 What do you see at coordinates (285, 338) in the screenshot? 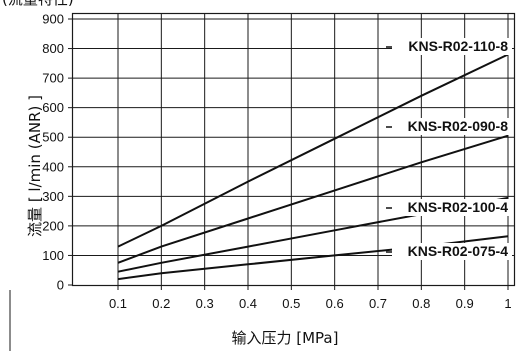
I see `x-axis-label: 输入压力 [MPa]` at bounding box center [285, 338].